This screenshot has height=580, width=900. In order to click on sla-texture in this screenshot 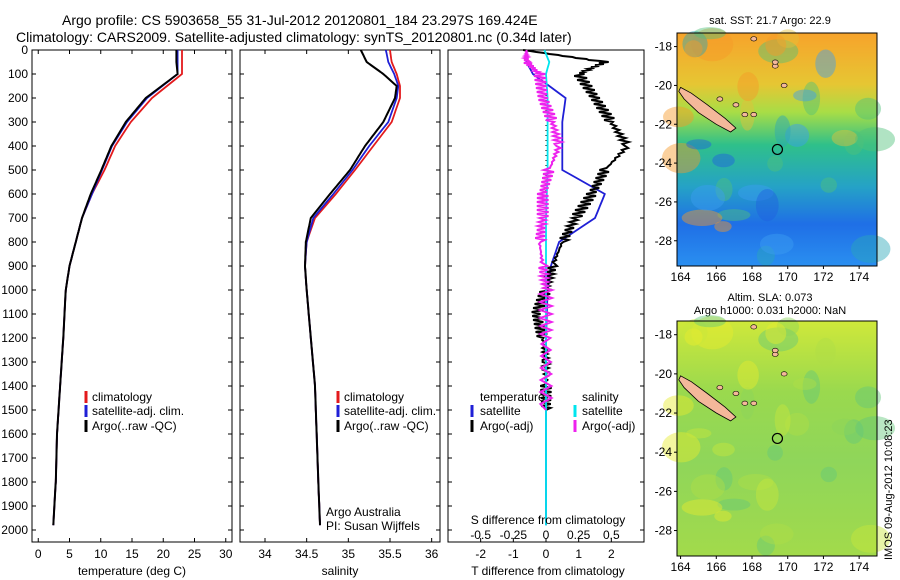, I will do `click(778, 435)`.